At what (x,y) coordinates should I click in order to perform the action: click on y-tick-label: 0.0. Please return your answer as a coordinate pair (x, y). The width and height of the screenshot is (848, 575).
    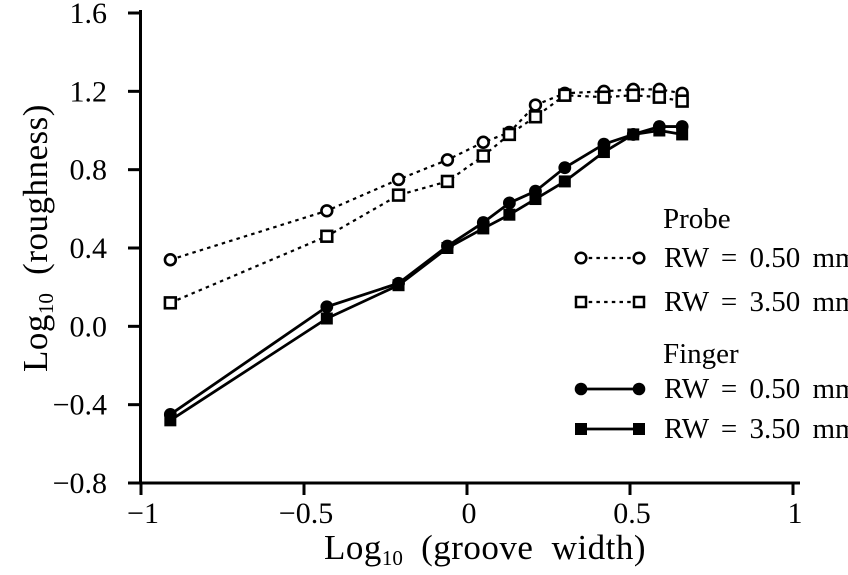
    Looking at the image, I should click on (89, 326).